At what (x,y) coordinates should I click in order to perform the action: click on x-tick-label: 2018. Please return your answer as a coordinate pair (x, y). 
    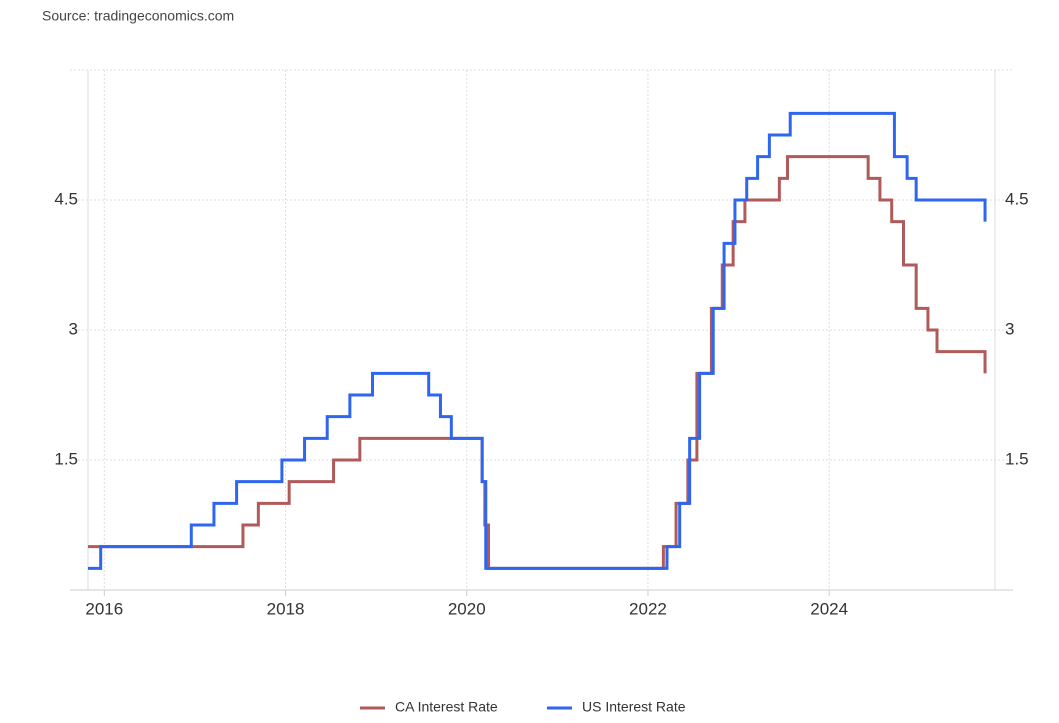
    Looking at the image, I should click on (286, 608).